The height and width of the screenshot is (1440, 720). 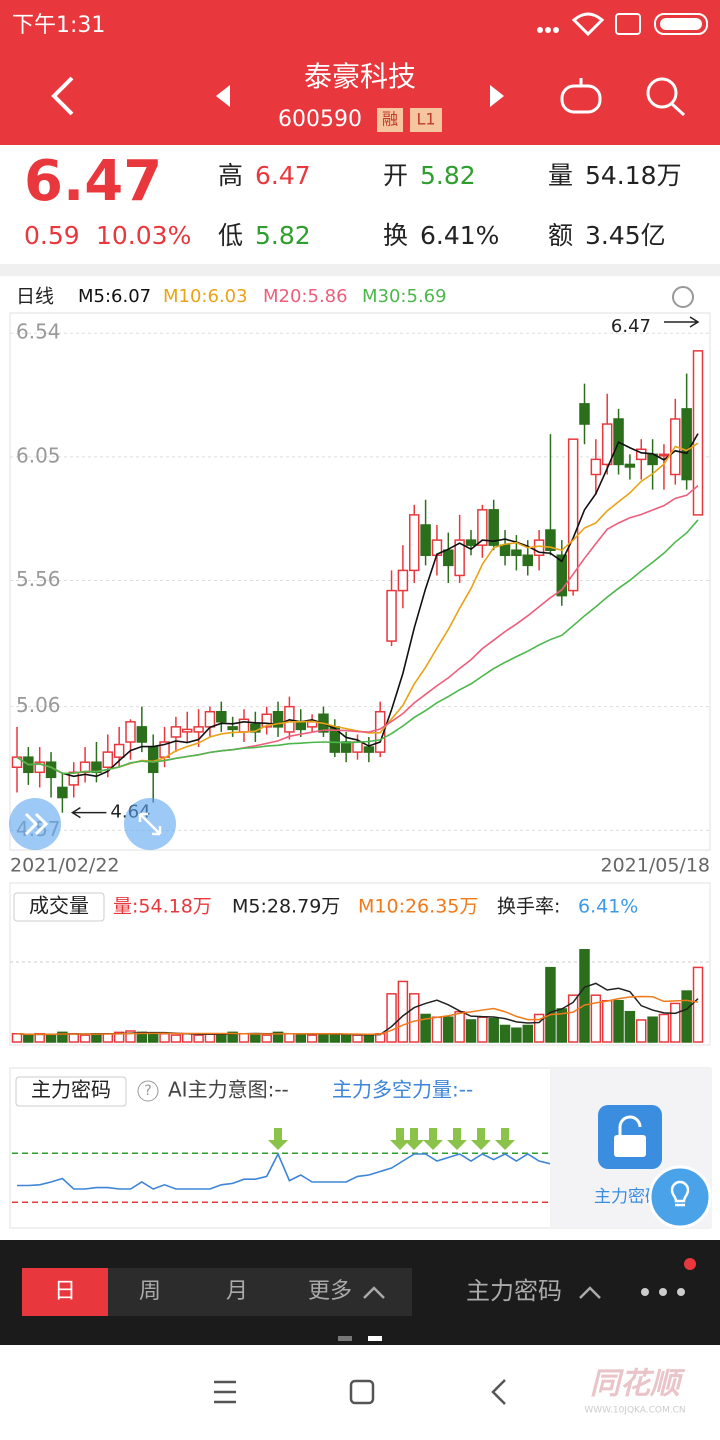 I want to click on search-icon, so click(x=666, y=97).